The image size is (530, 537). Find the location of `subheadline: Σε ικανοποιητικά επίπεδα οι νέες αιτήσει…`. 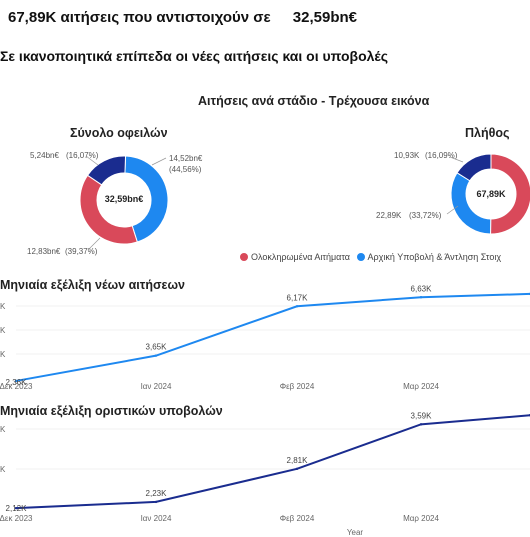

subheadline: Σε ικανοποιητικά επίπεδα οι νέες αιτήσει… is located at coordinates (194, 56).